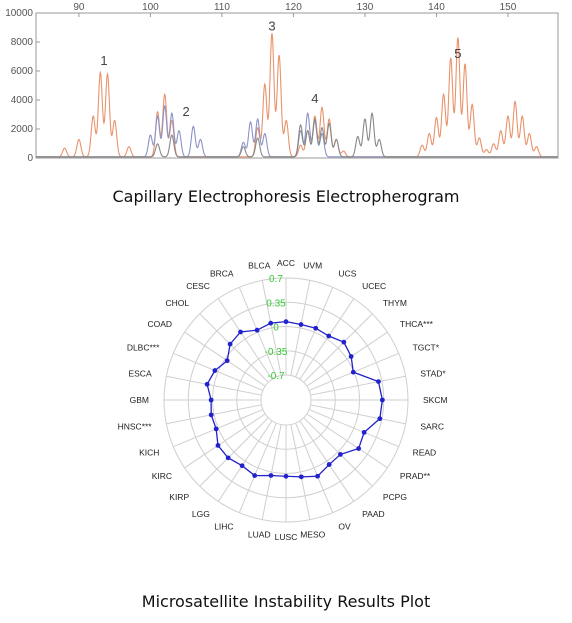  I want to click on y-tick-label: 10000, so click(19, 13).